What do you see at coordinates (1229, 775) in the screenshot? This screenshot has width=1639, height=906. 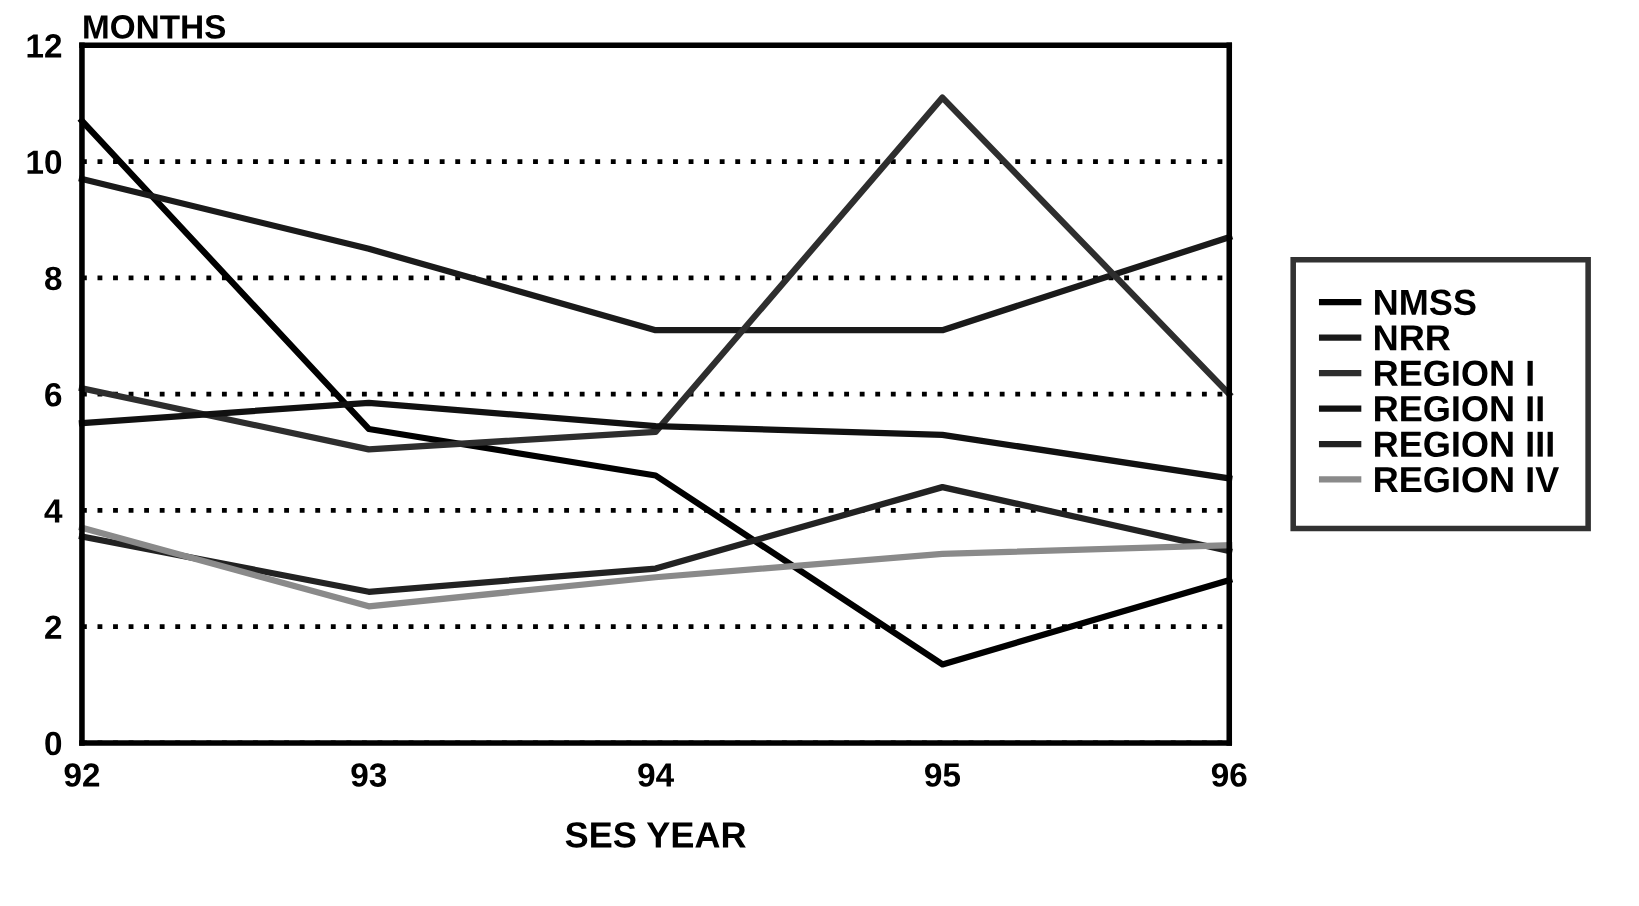 I see `x-tick-label: 96` at bounding box center [1229, 775].